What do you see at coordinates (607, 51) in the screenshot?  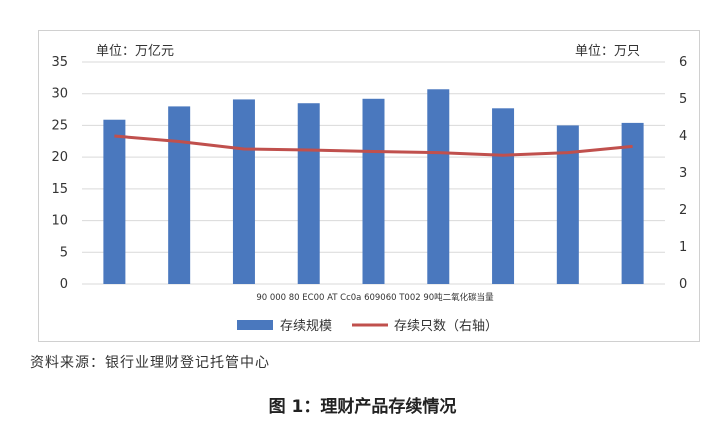 I see `right-axis-unit: 单位：万只` at bounding box center [607, 51].